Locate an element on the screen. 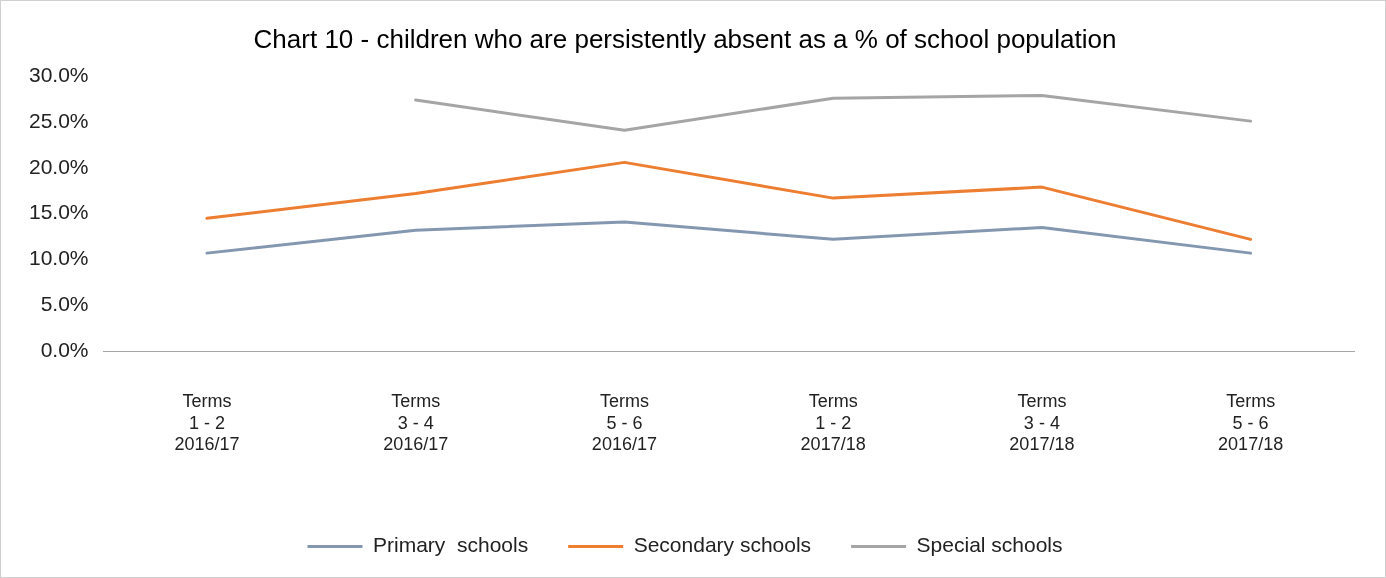  x-tick-label: Terms 5 - 6 2016/17 is located at coordinates (624, 422).